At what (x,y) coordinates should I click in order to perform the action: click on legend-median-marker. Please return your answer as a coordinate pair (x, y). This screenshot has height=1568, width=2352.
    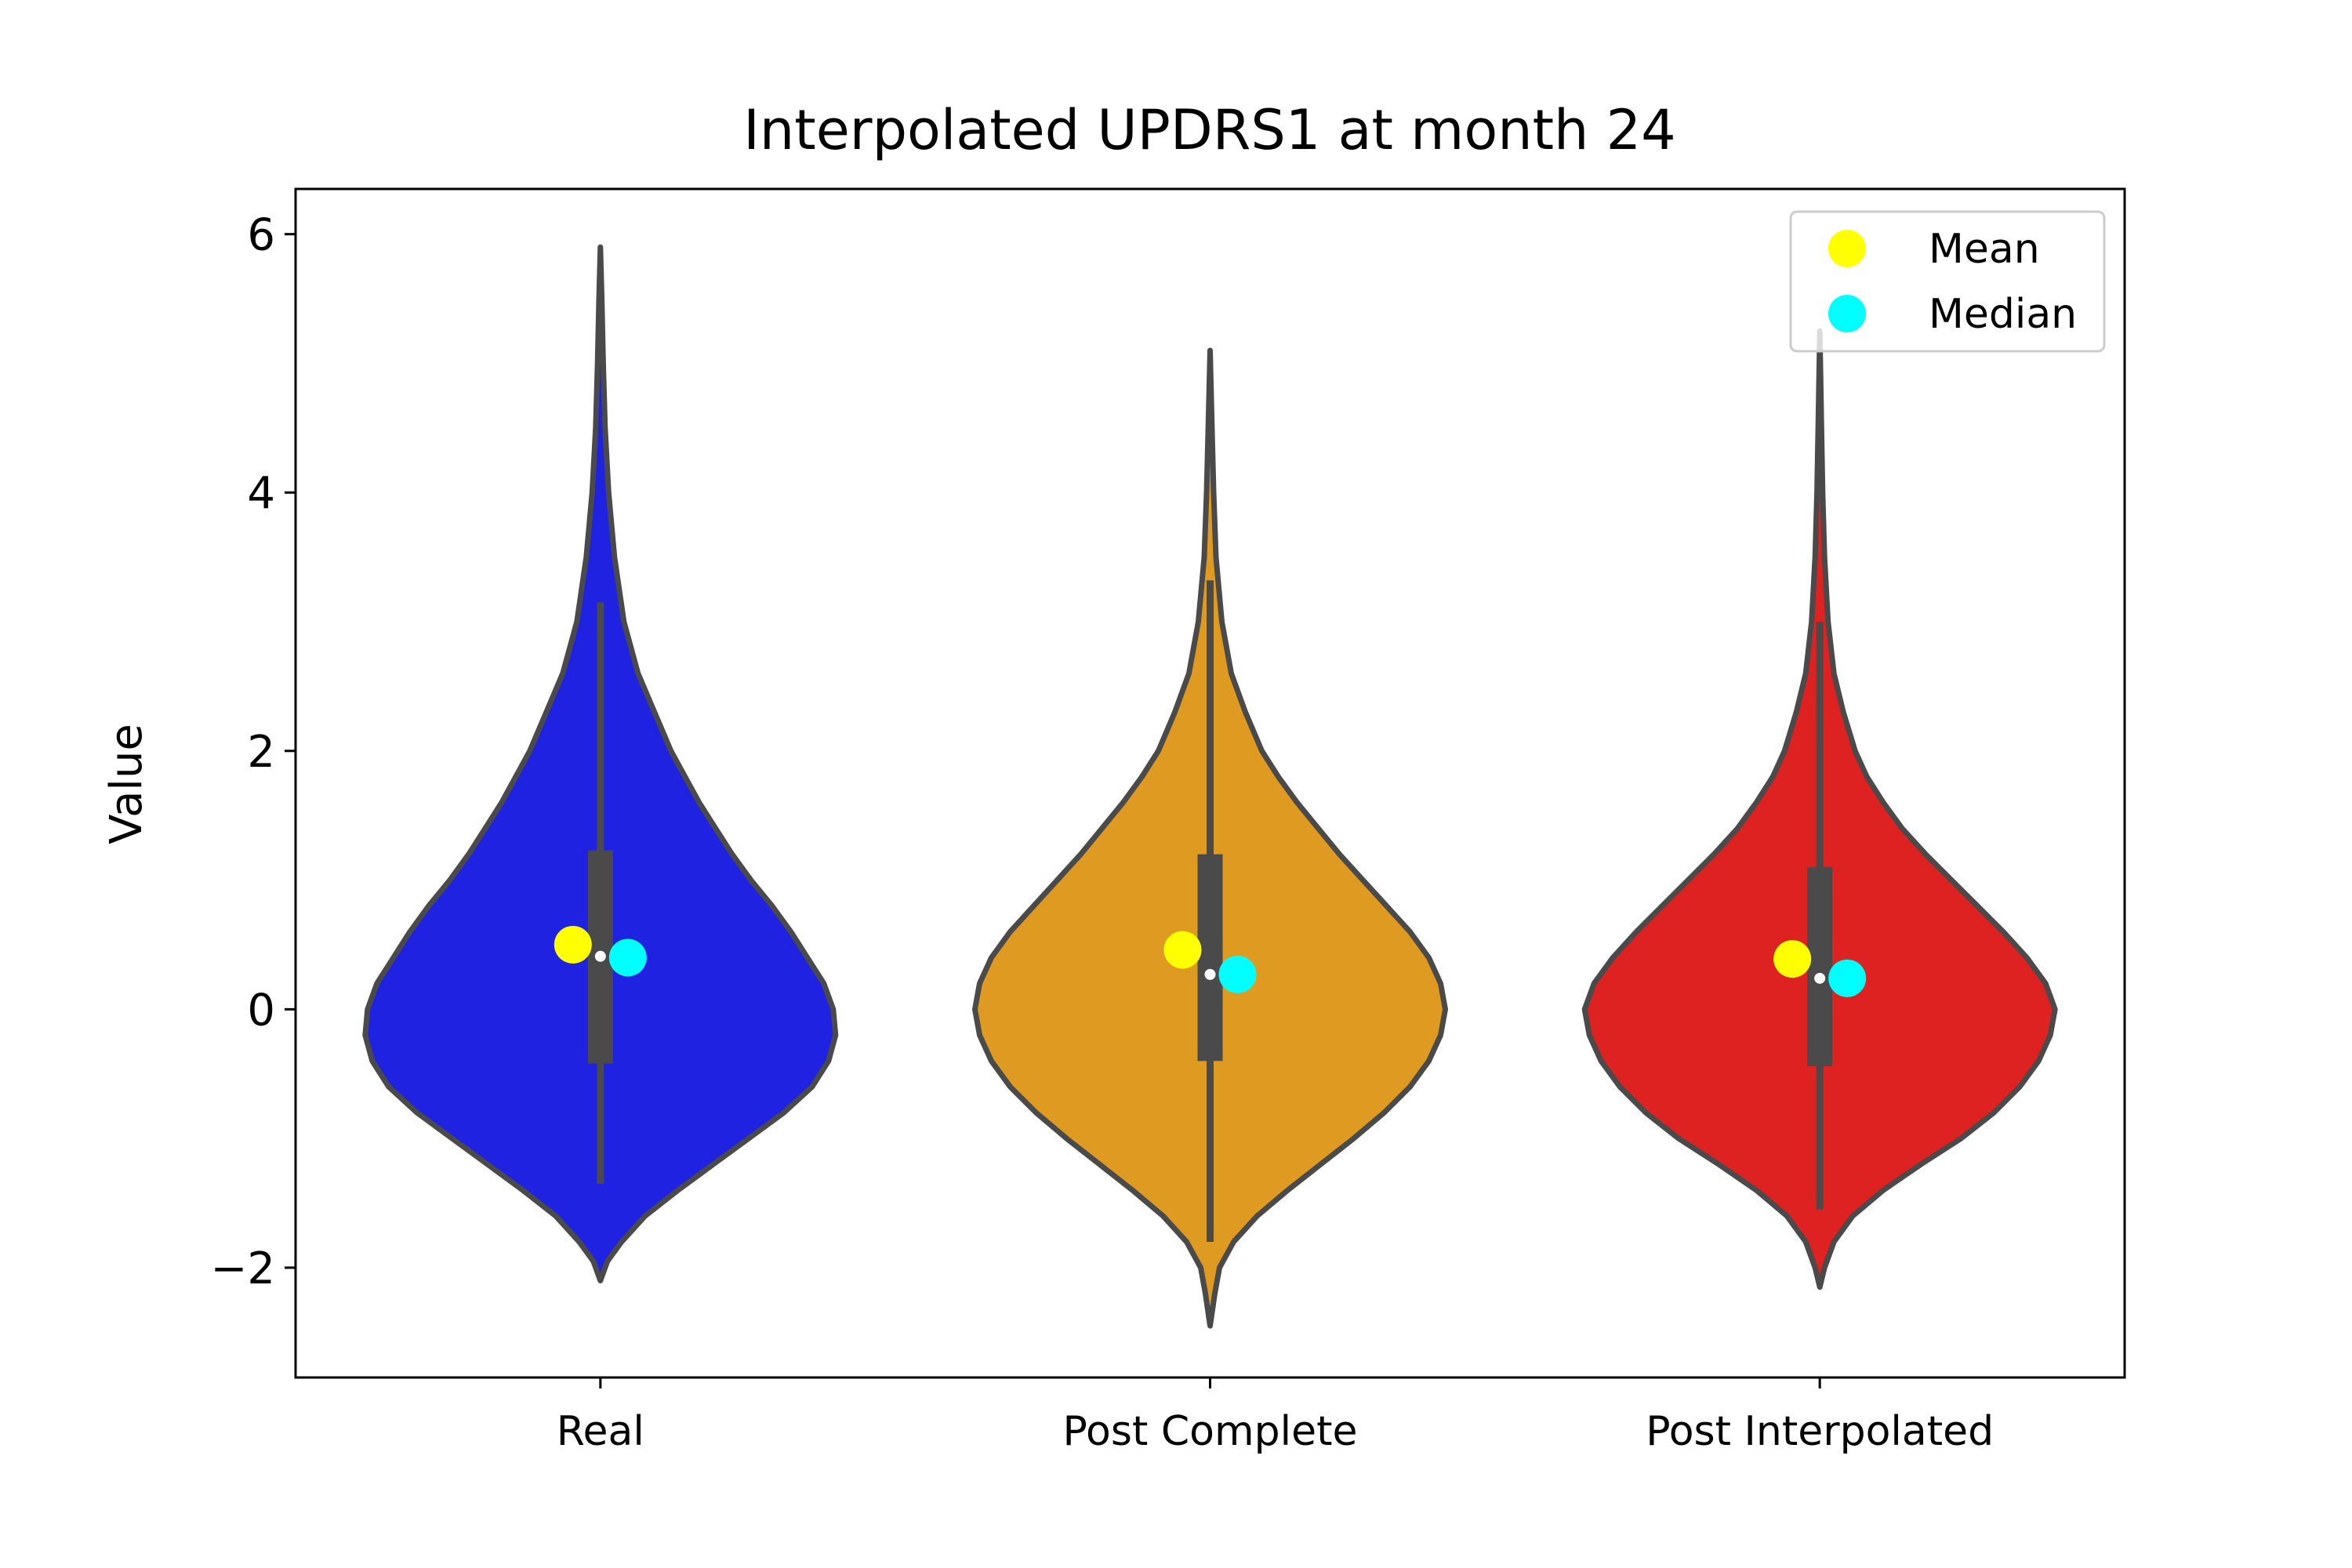
    Looking at the image, I should click on (1847, 313).